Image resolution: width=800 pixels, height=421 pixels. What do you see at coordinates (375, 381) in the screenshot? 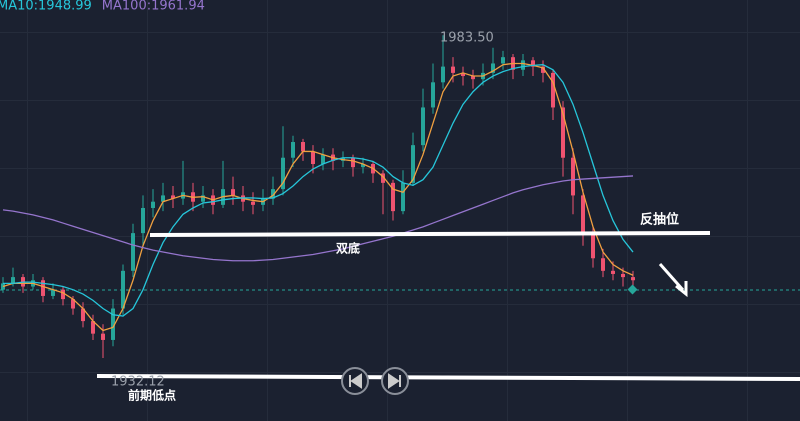
I see `playback-controls` at bounding box center [375, 381].